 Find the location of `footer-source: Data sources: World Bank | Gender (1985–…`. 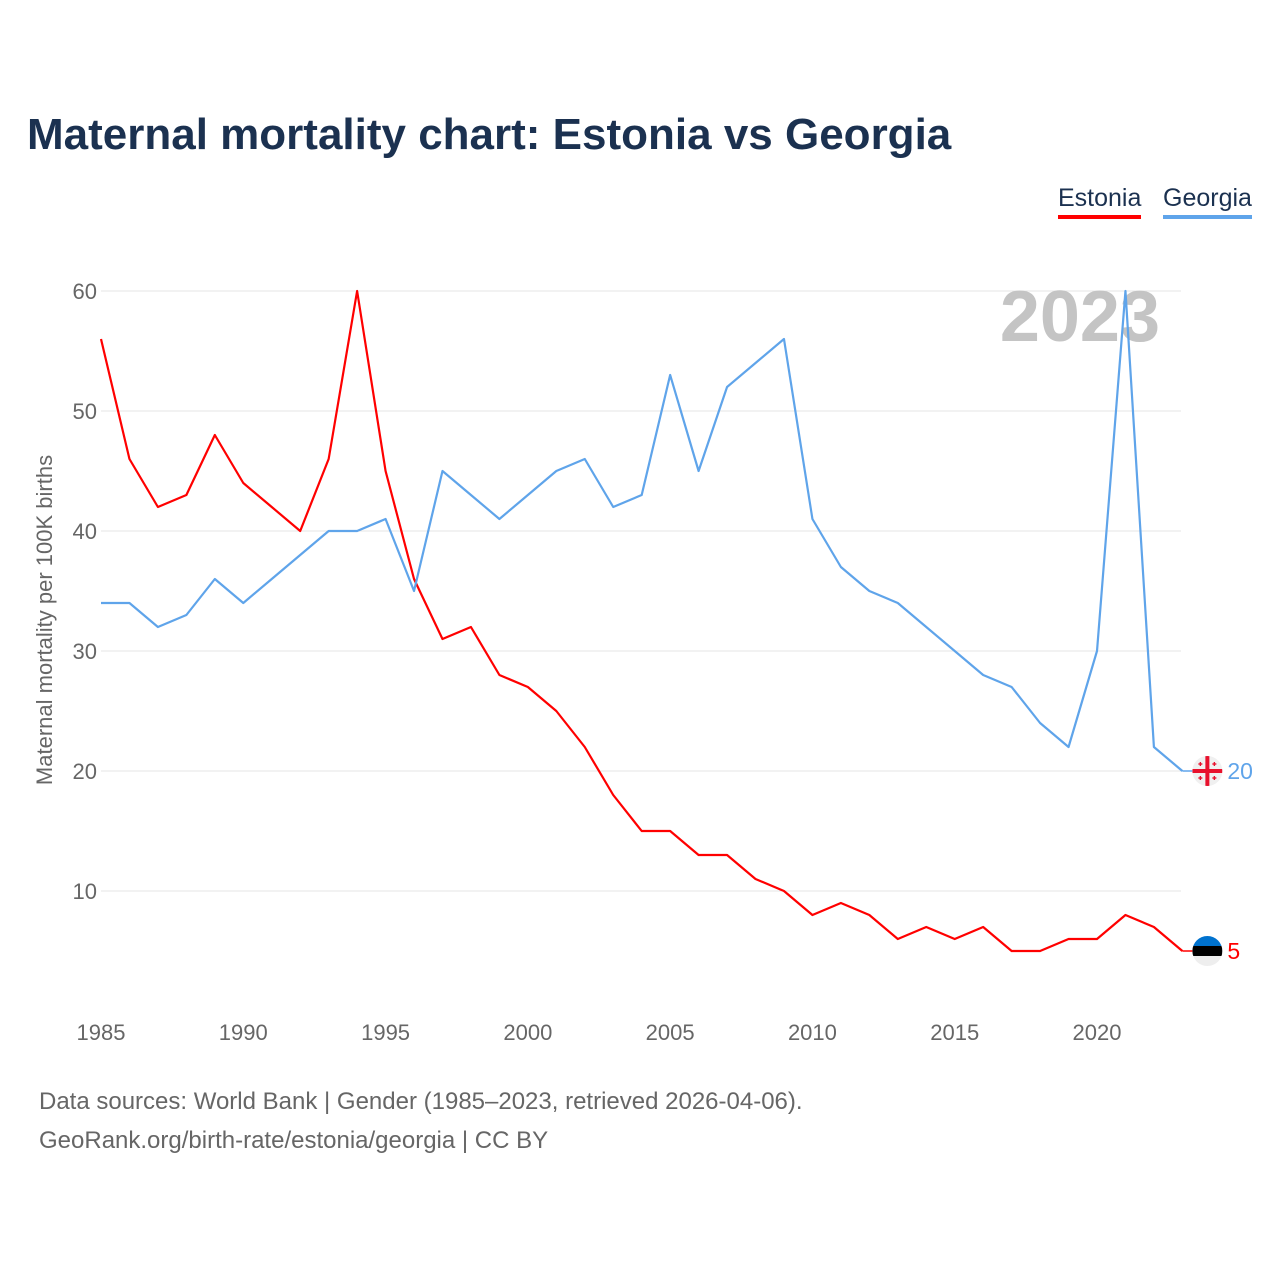

footer-source: Data sources: World Bank | Gender (1985–… is located at coordinates (421, 1101).